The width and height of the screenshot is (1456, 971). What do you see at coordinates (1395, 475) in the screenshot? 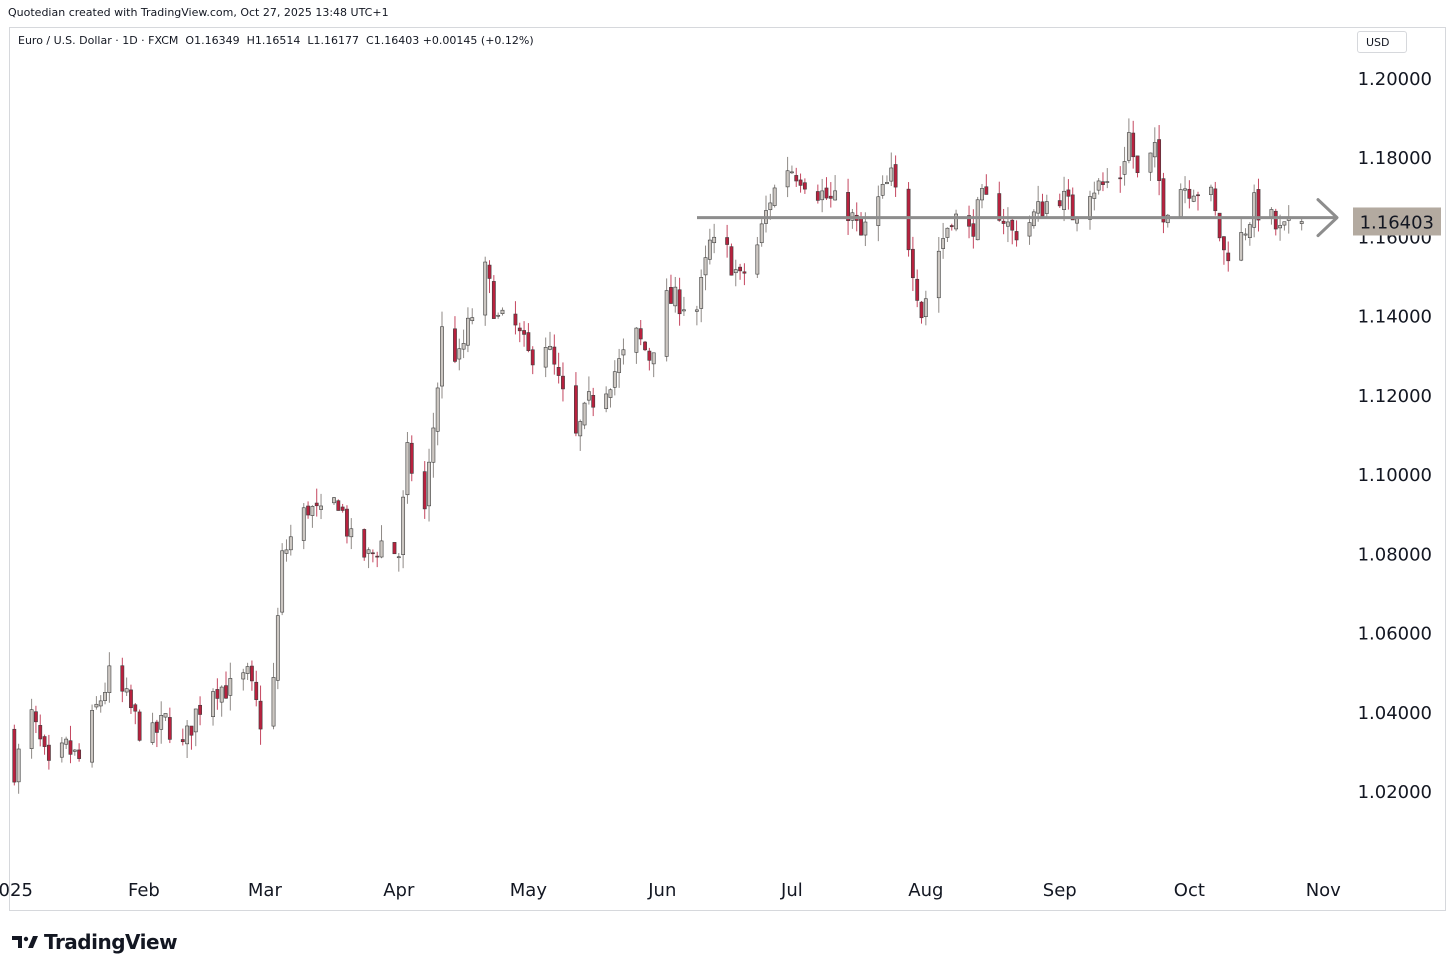
I see `y-tick-label: 1.10000` at bounding box center [1395, 475].